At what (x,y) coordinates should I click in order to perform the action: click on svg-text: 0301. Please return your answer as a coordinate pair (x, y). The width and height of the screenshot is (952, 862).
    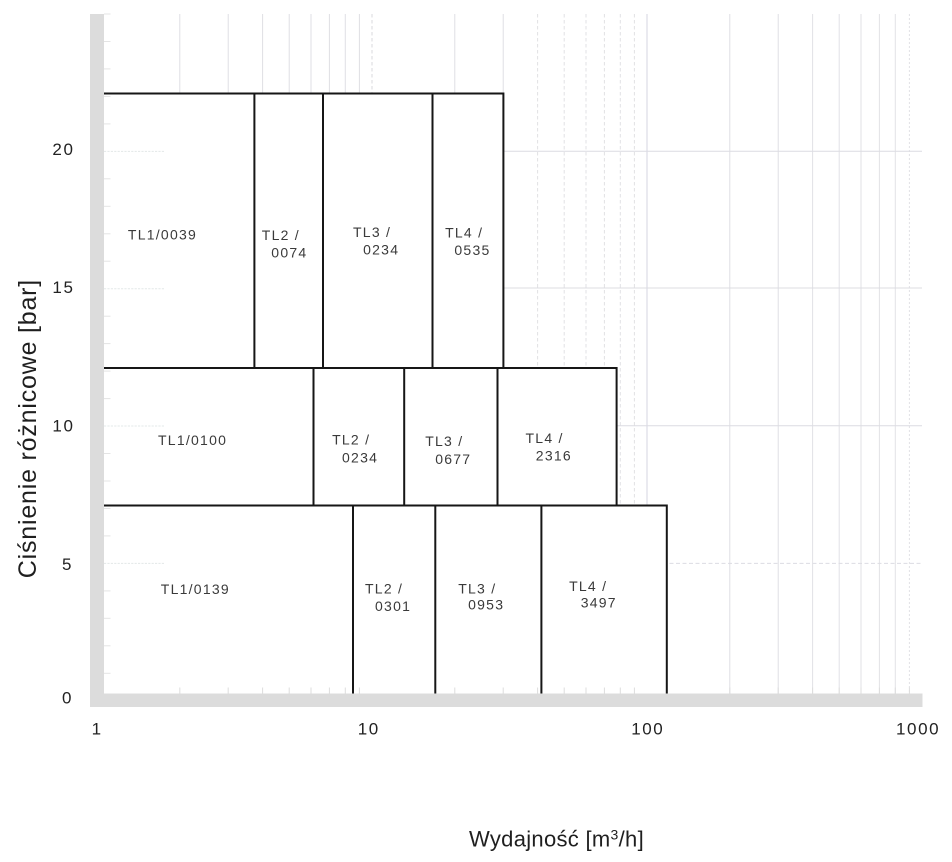
    Looking at the image, I should click on (393, 606).